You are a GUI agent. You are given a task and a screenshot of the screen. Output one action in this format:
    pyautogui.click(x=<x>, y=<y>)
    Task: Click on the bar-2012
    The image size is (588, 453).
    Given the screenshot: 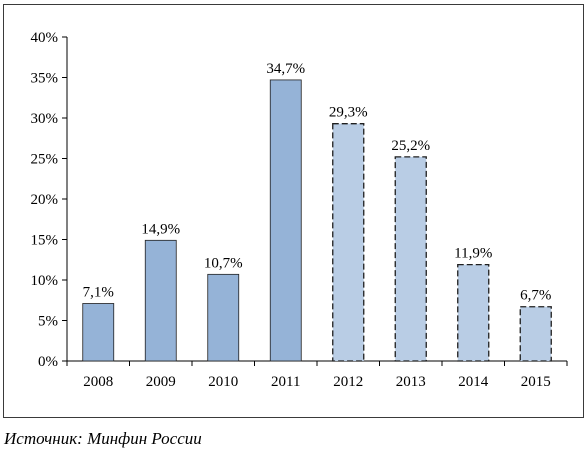 What is the action you would take?
    pyautogui.click(x=348, y=242)
    